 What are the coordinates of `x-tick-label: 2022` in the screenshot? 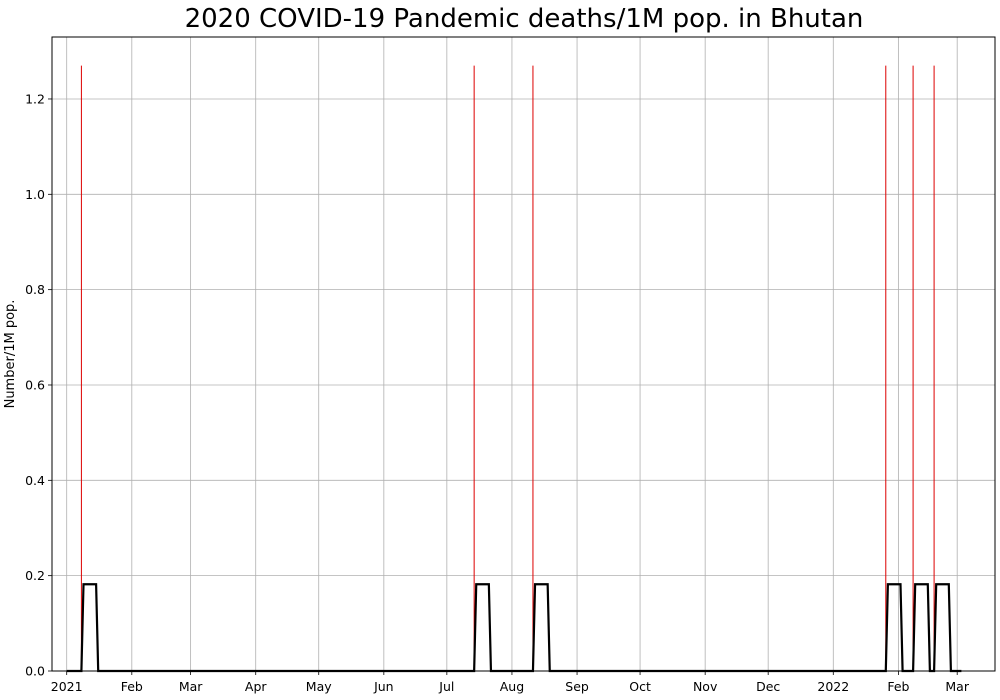 It's located at (833, 686).